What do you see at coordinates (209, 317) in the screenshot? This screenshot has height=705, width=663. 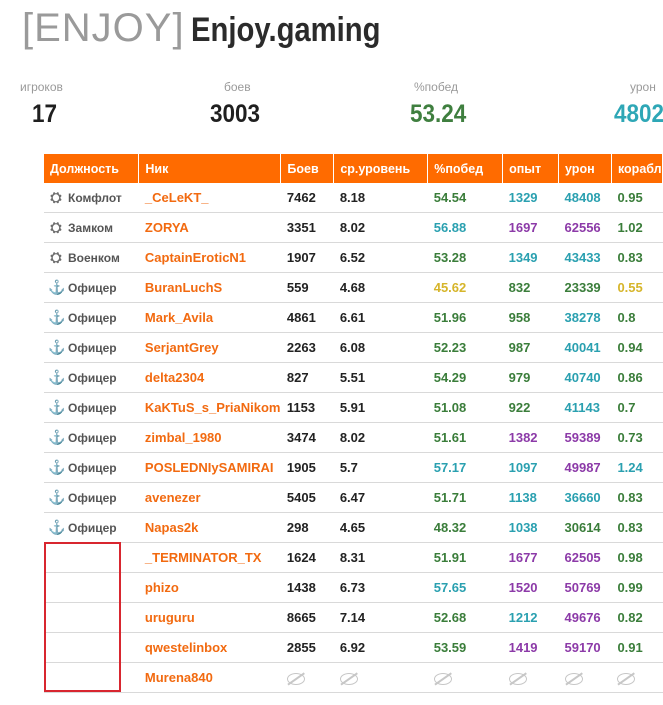 I see `player-nick-link: Mark_Avila` at bounding box center [209, 317].